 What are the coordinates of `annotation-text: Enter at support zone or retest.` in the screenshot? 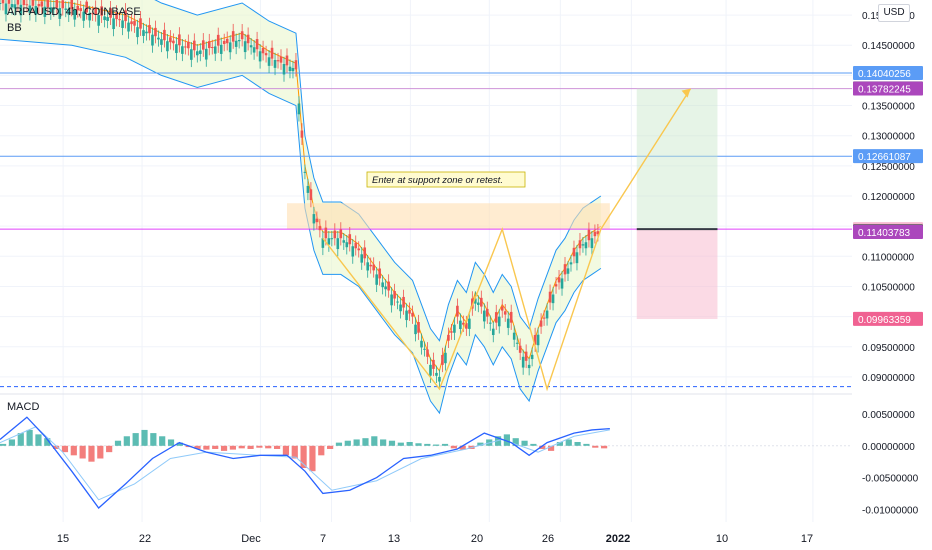 It's located at (437, 180).